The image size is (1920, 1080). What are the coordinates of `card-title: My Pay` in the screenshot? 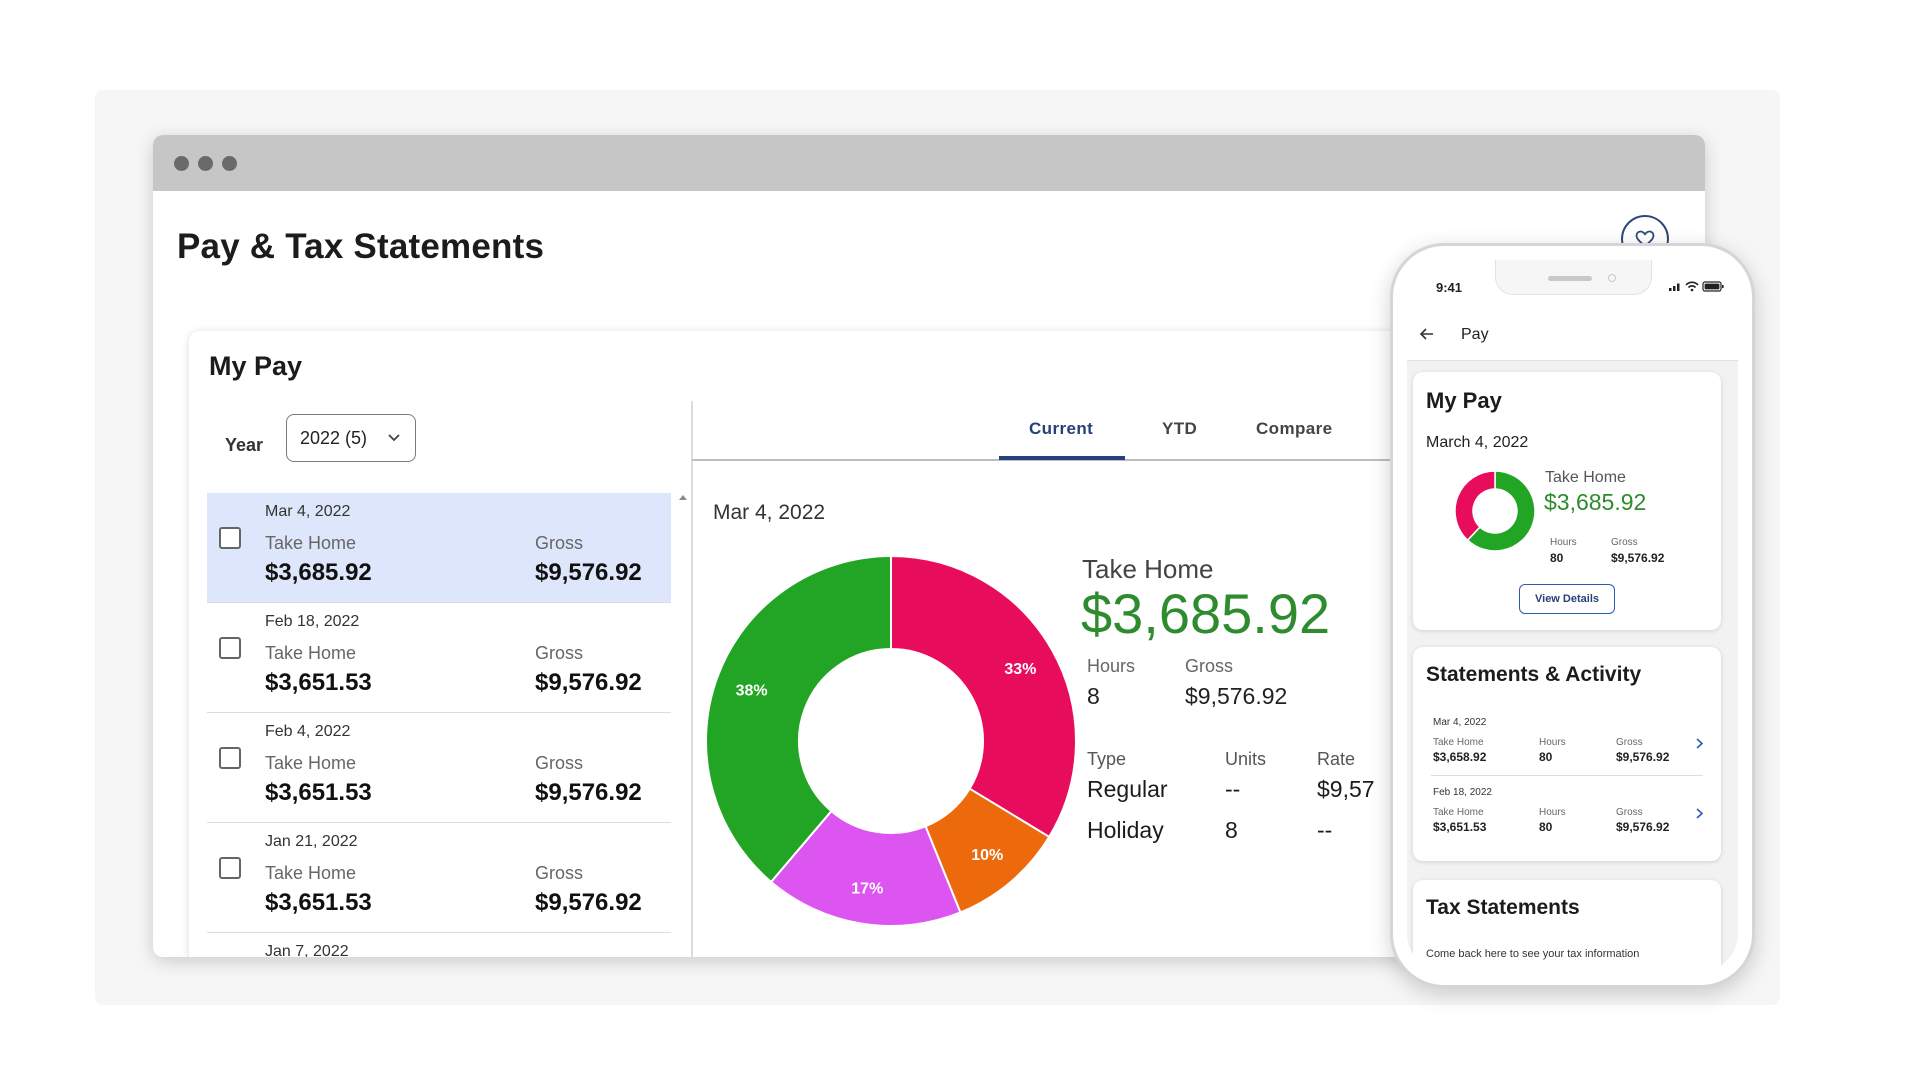 It's located at (256, 366).